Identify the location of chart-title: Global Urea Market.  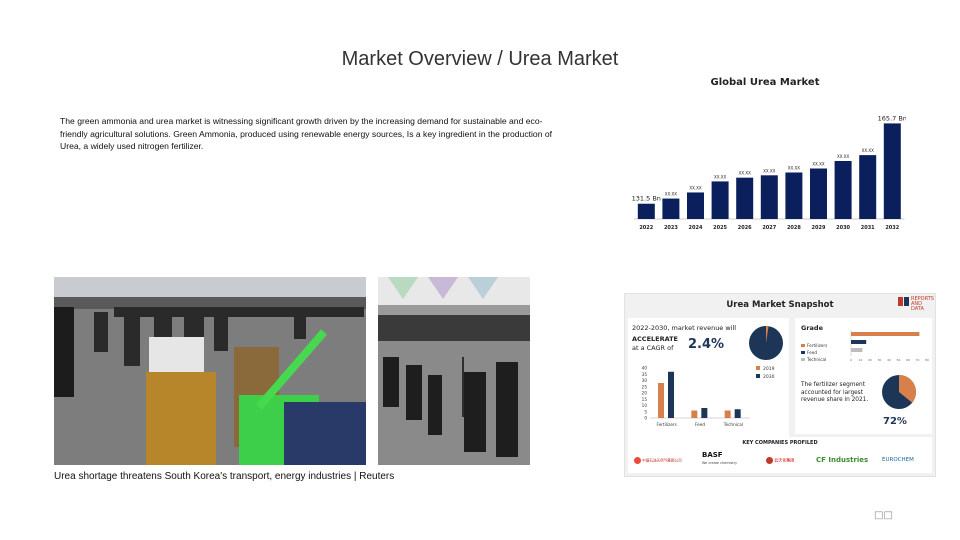
(765, 82).